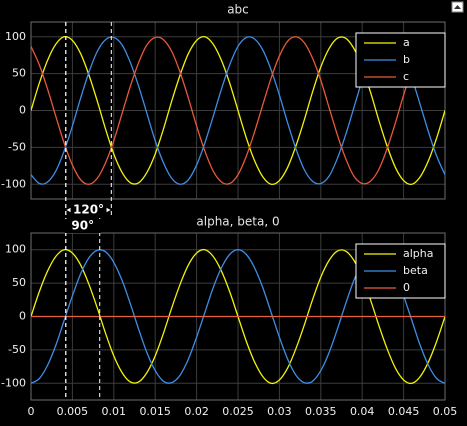  I want to click on span-annotation: 90°, so click(82, 211).